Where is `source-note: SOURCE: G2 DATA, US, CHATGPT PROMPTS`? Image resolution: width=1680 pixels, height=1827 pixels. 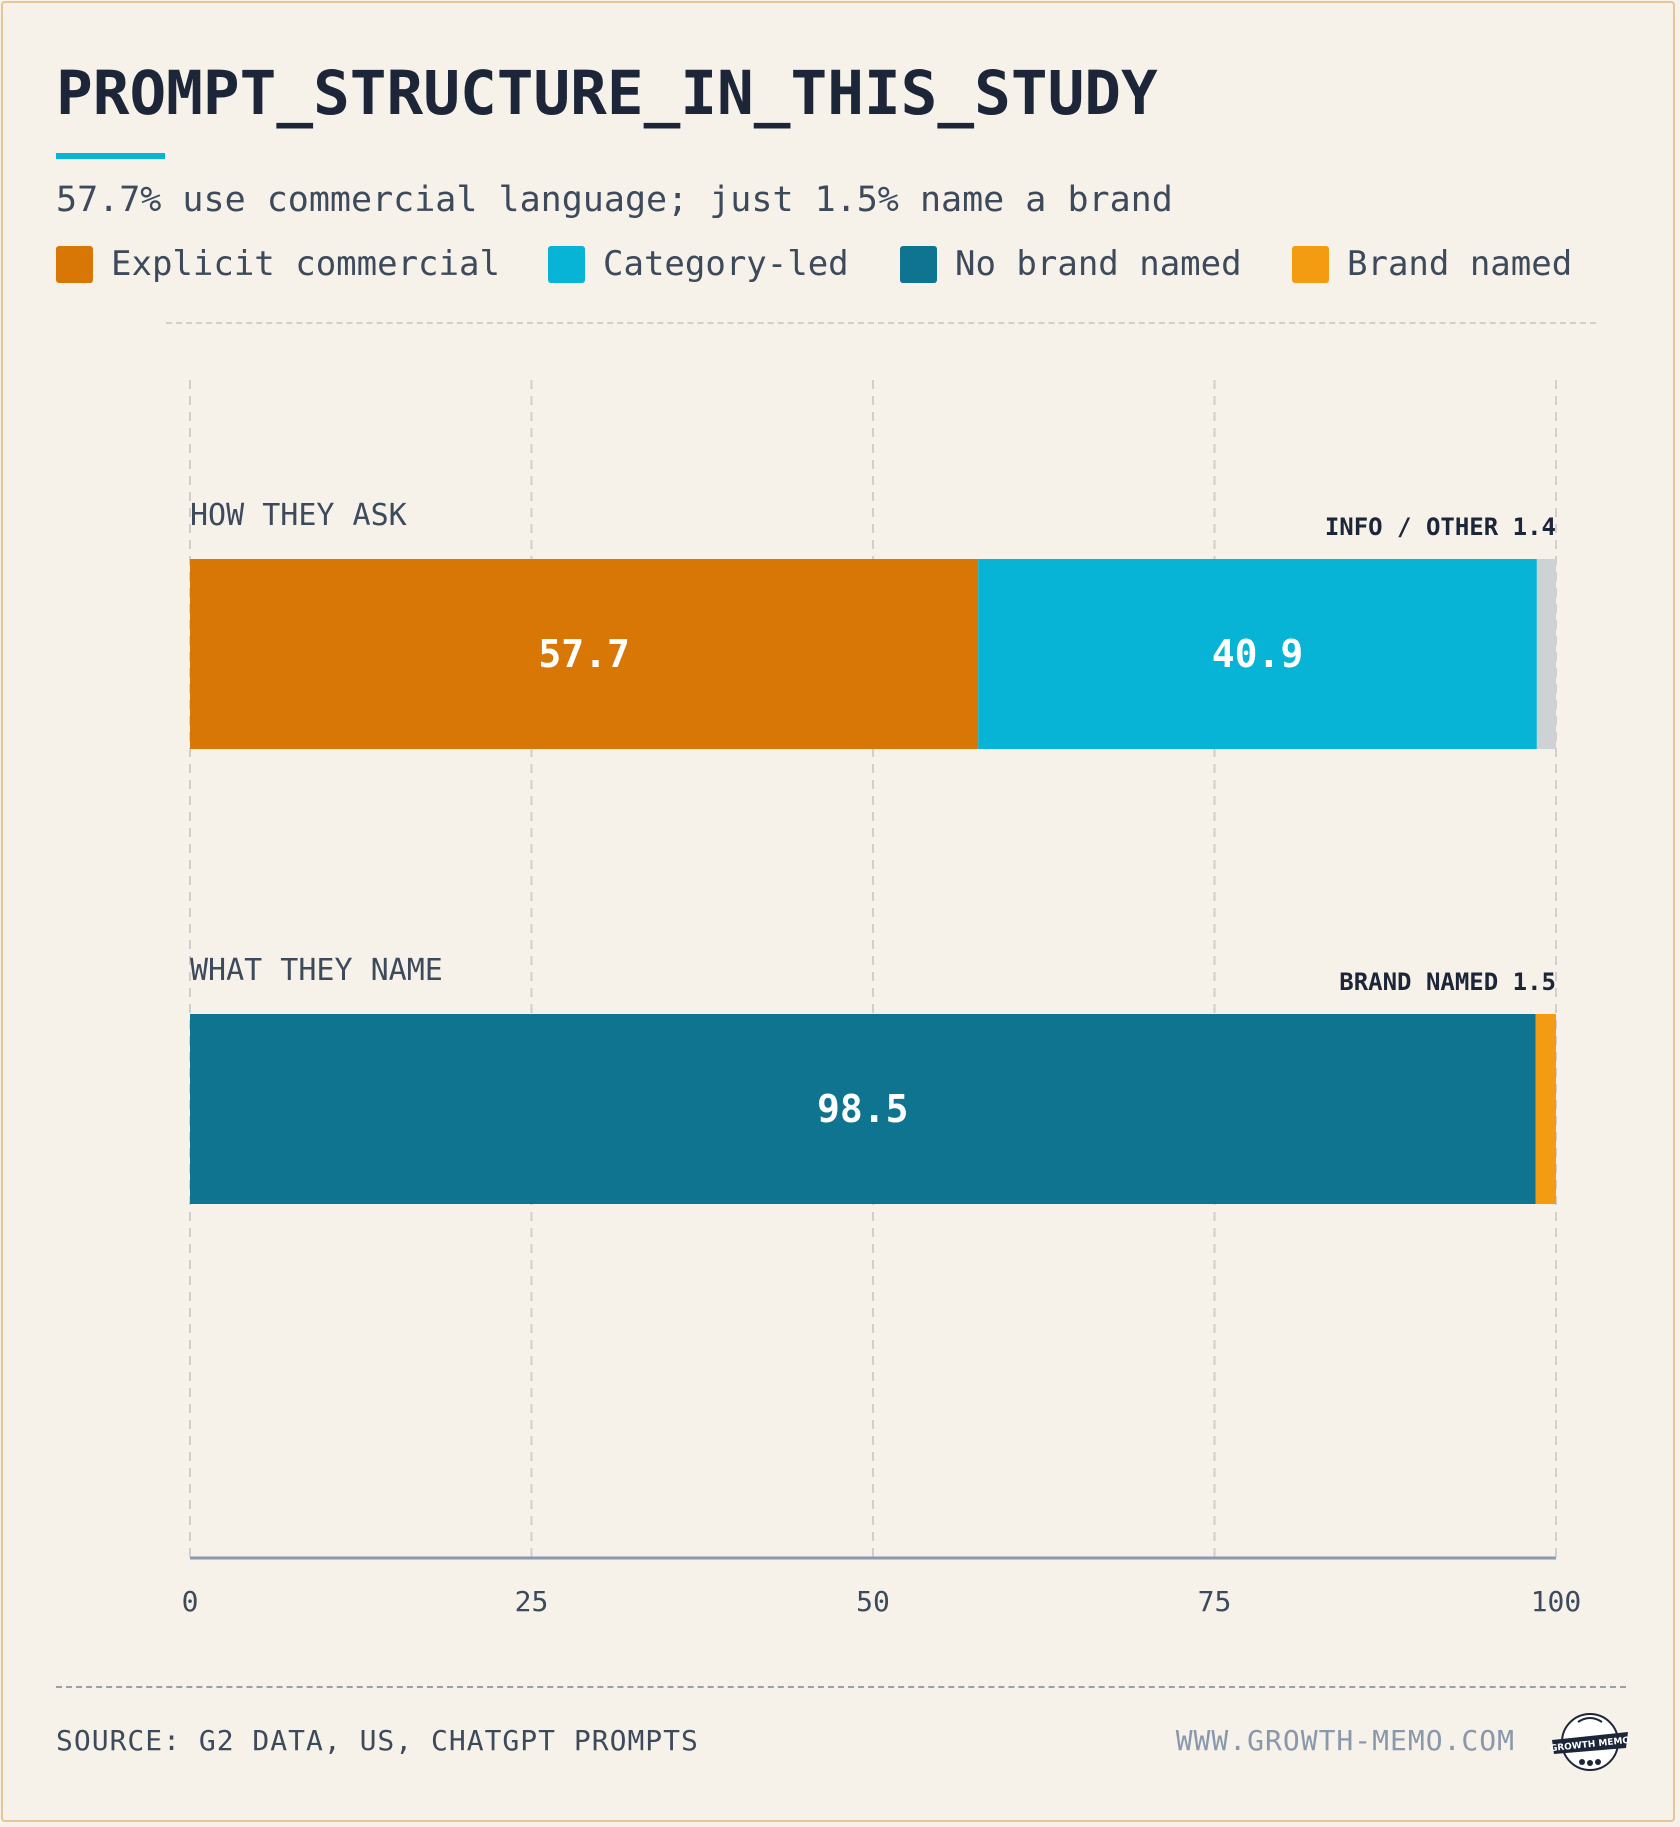 source-note: SOURCE: G2 DATA, US, CHATGPT PROMPTS is located at coordinates (377, 1740).